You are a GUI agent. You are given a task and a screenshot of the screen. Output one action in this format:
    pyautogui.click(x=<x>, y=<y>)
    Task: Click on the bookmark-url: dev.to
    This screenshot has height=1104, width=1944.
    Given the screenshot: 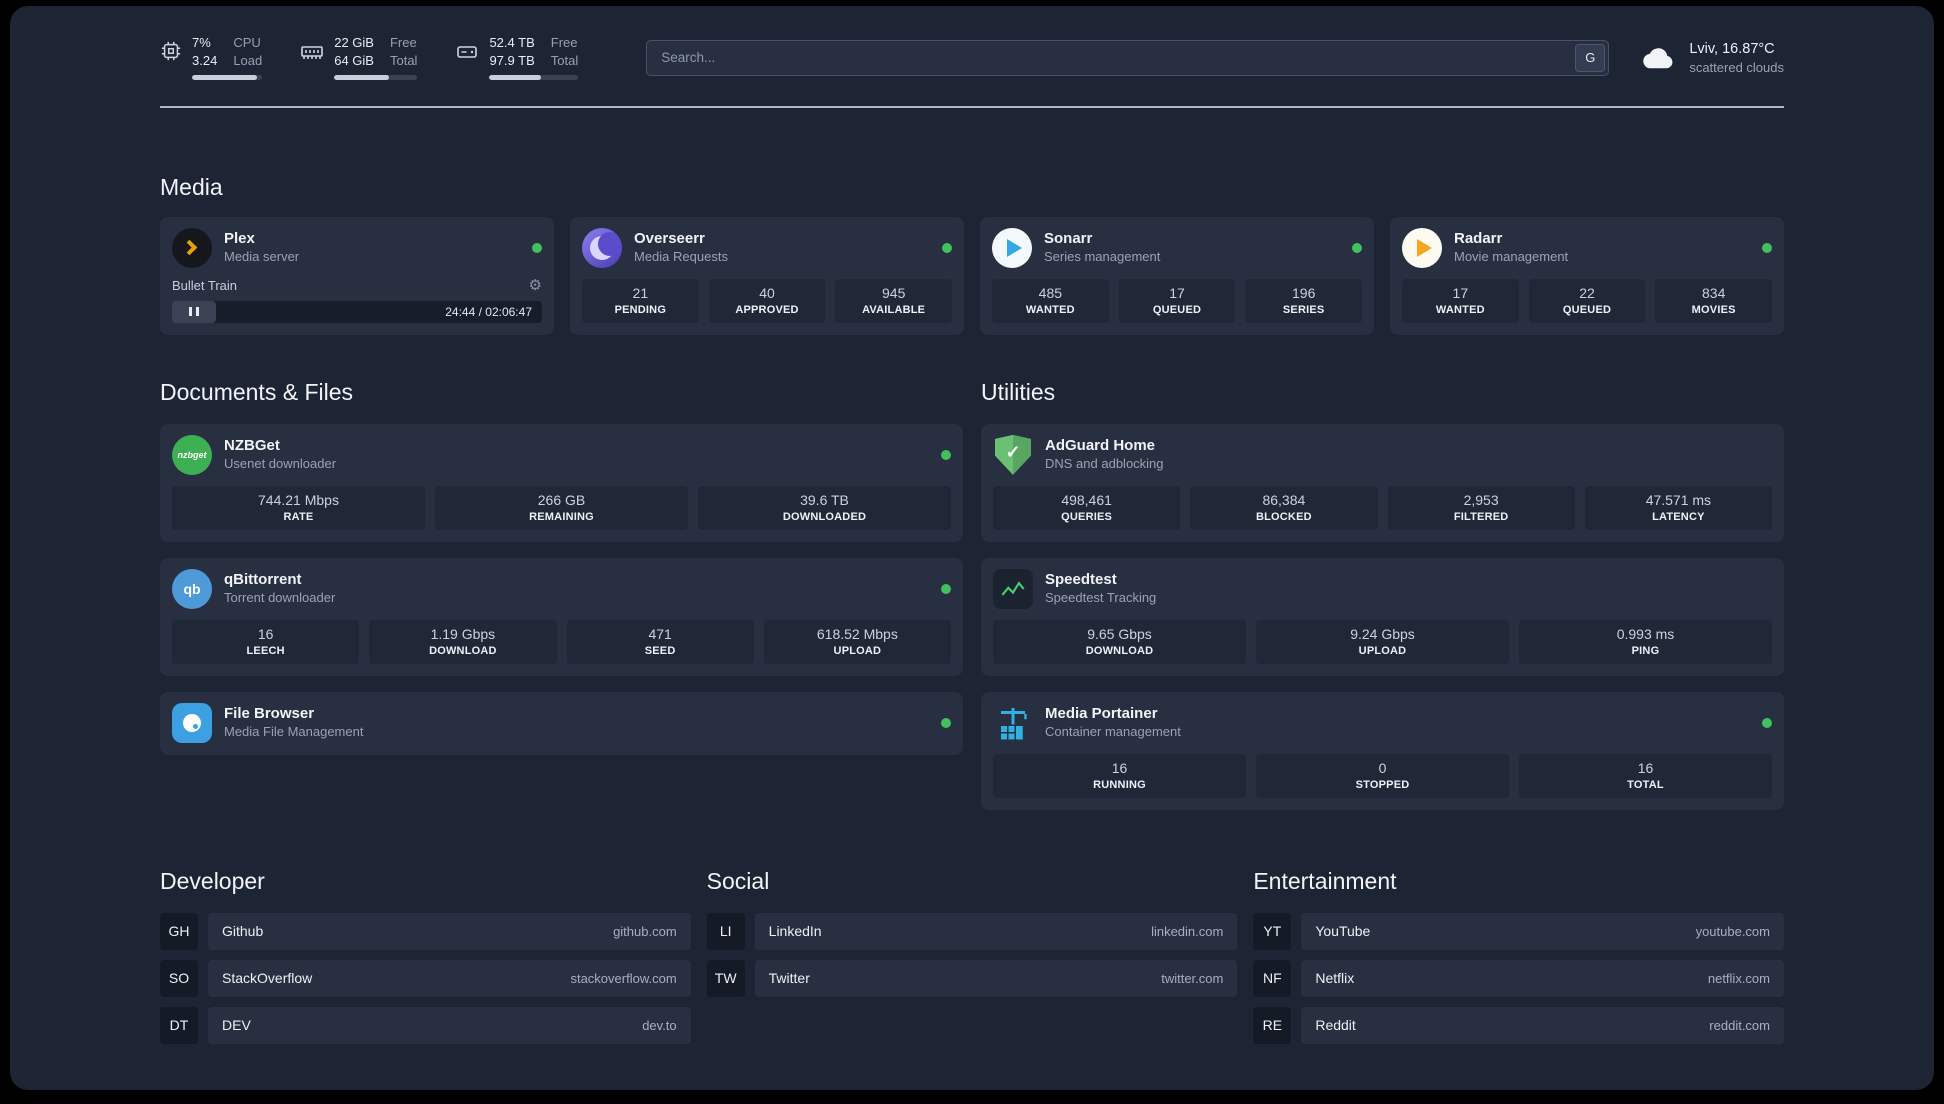 What is the action you would take?
    pyautogui.click(x=659, y=1025)
    